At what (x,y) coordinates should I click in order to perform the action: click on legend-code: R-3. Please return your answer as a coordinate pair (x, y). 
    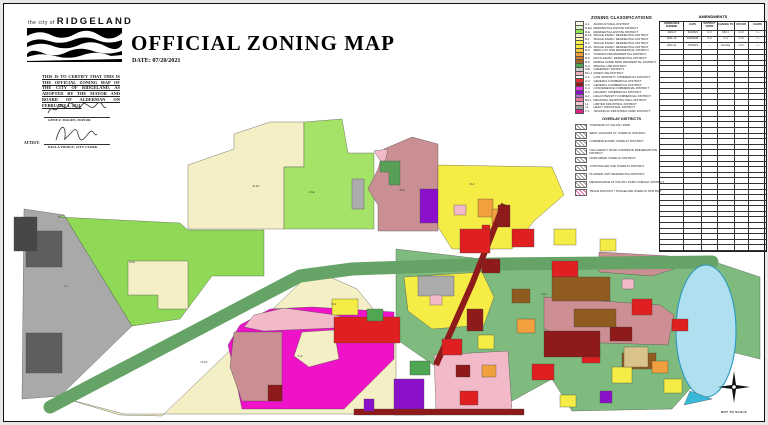
    Looking at the image, I should click on (587, 50).